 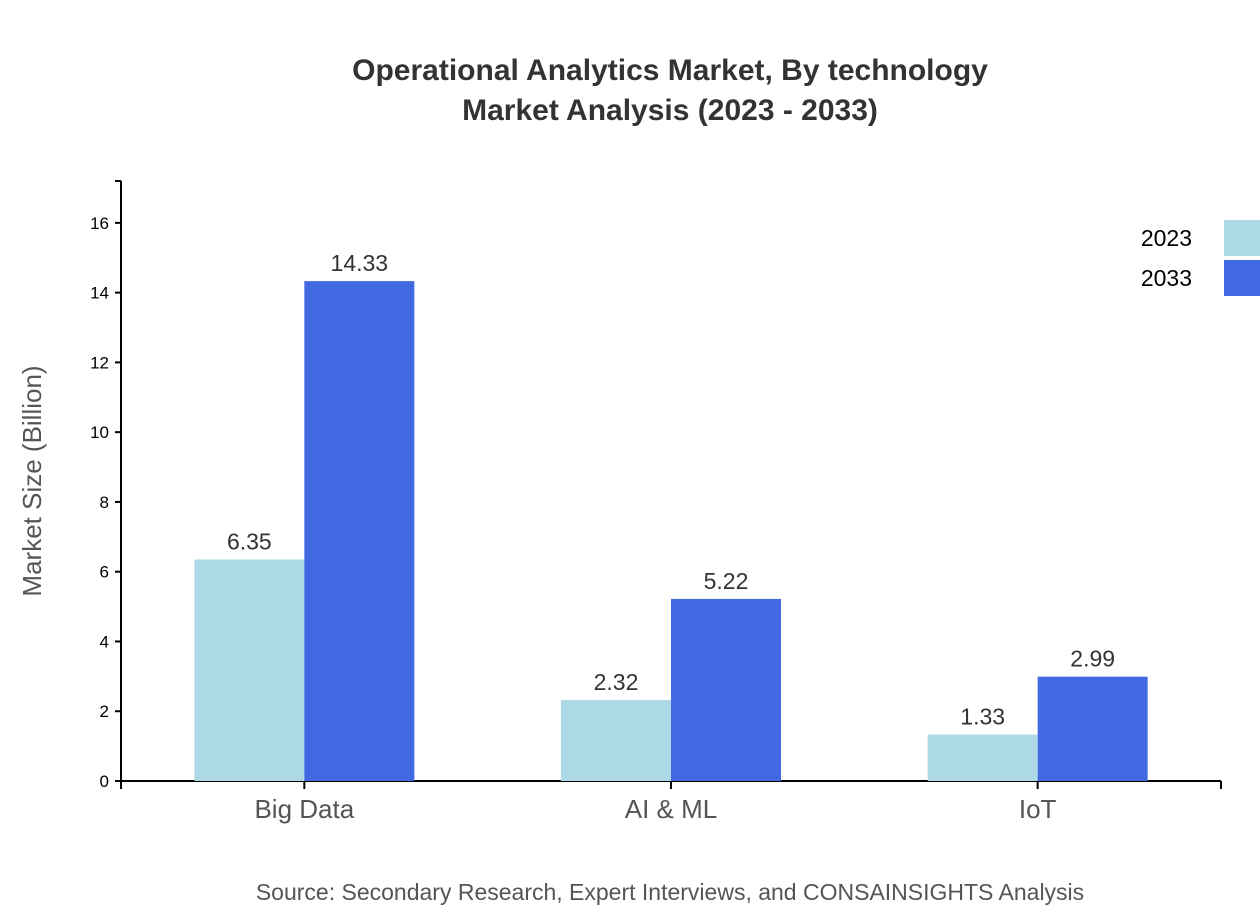 I want to click on bar-2033-iot, so click(x=1092, y=728).